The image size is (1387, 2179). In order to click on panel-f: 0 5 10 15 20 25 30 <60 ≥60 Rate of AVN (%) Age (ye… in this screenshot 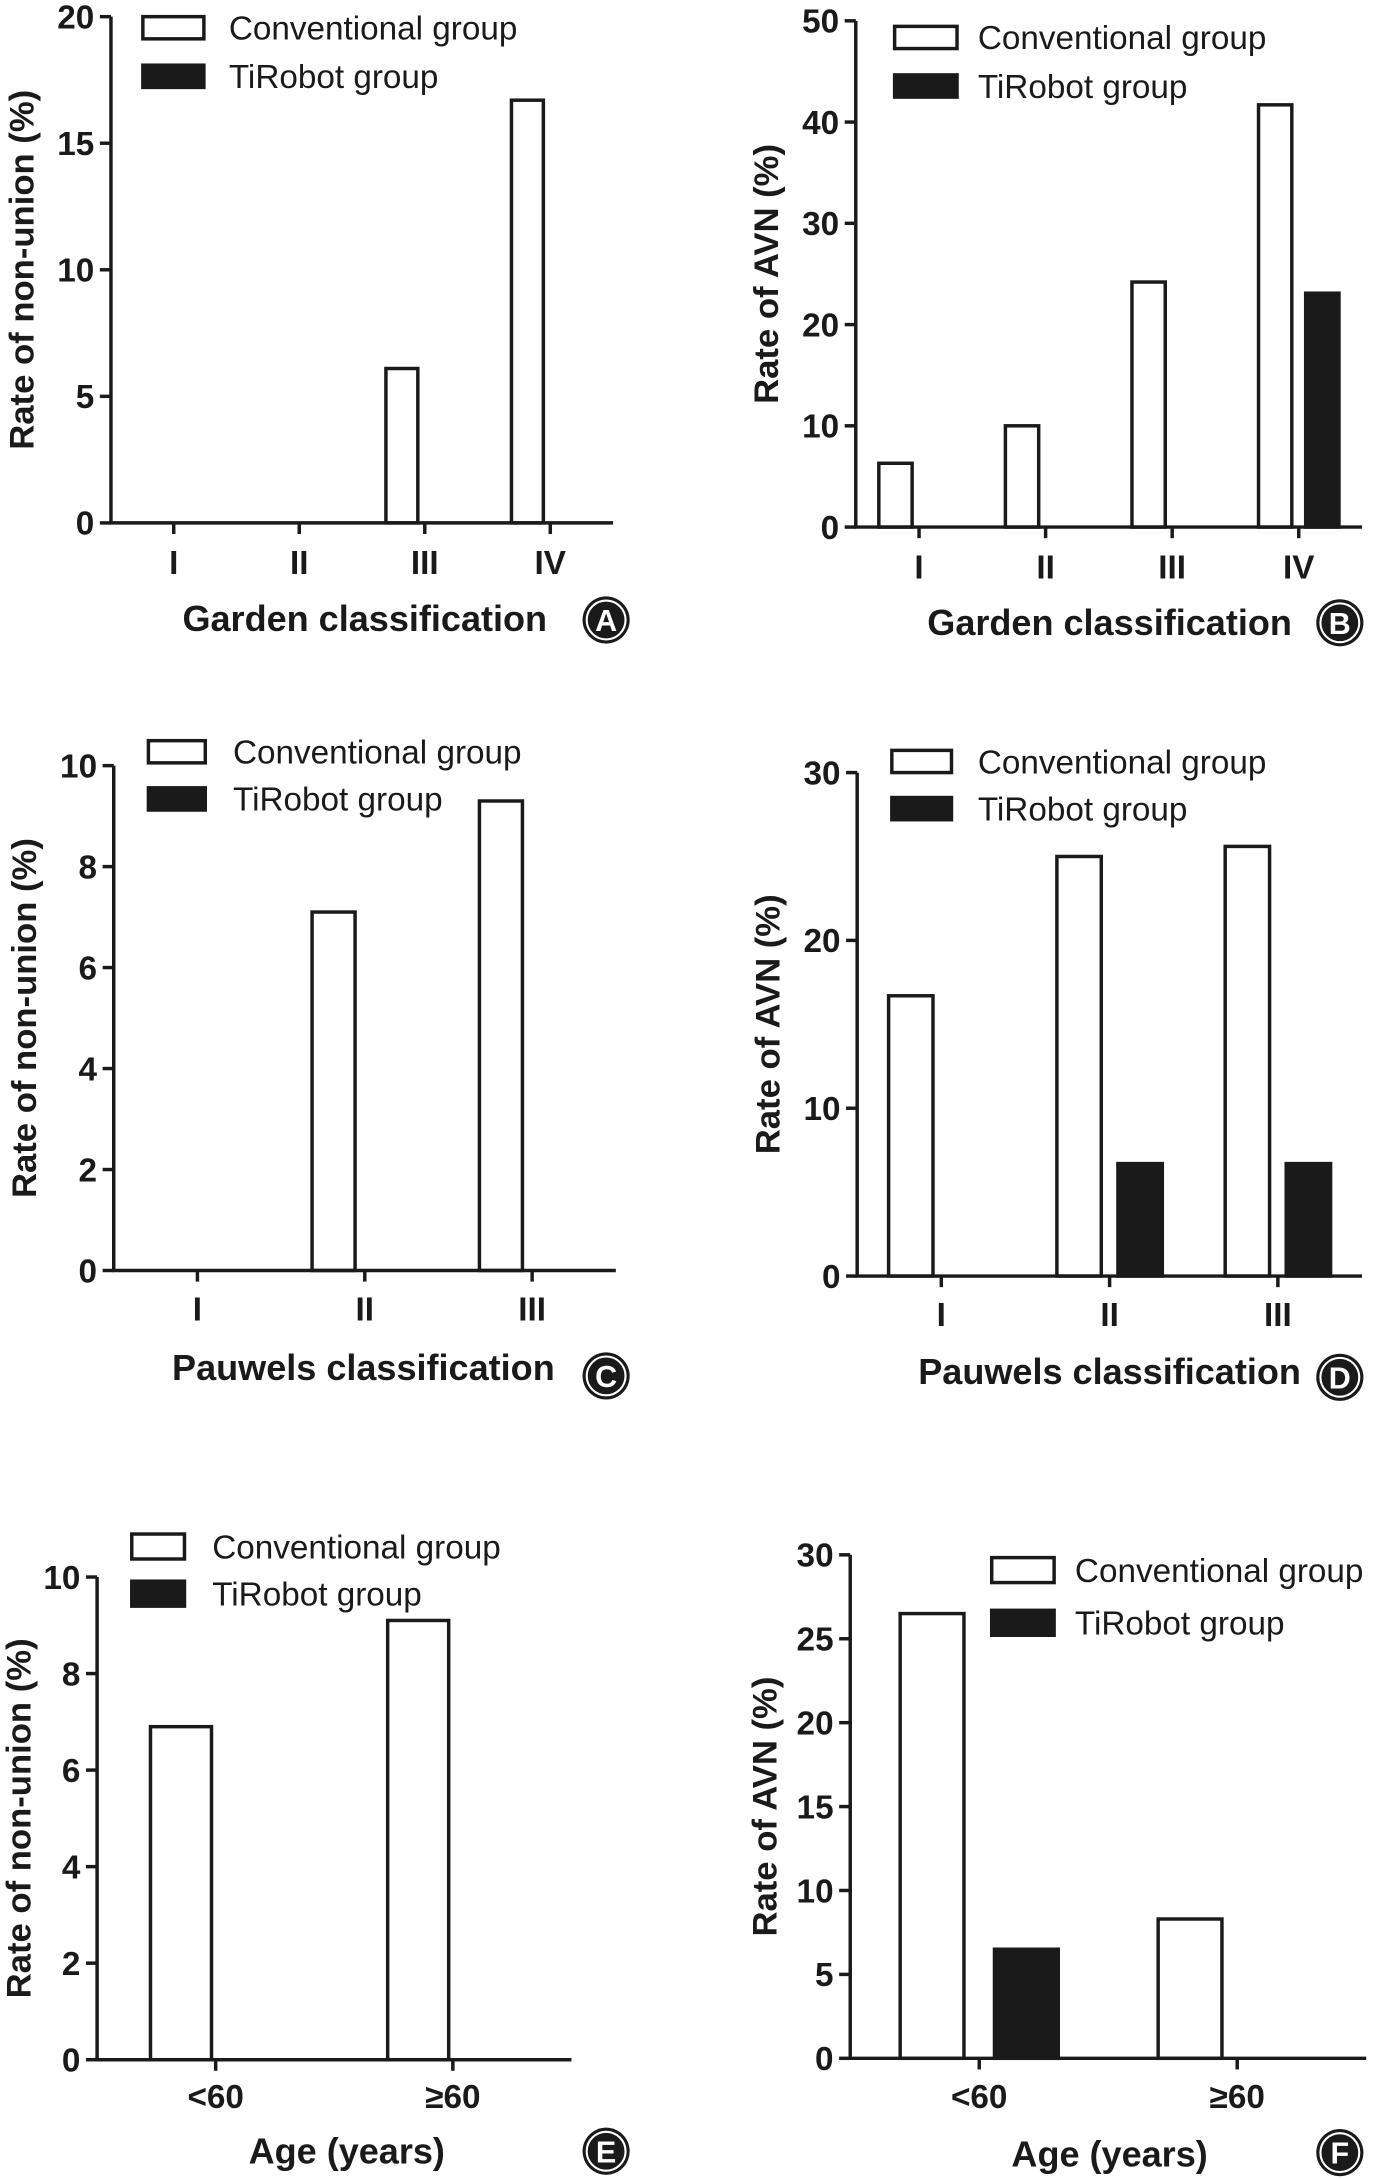, I will do `click(1057, 1857)`.